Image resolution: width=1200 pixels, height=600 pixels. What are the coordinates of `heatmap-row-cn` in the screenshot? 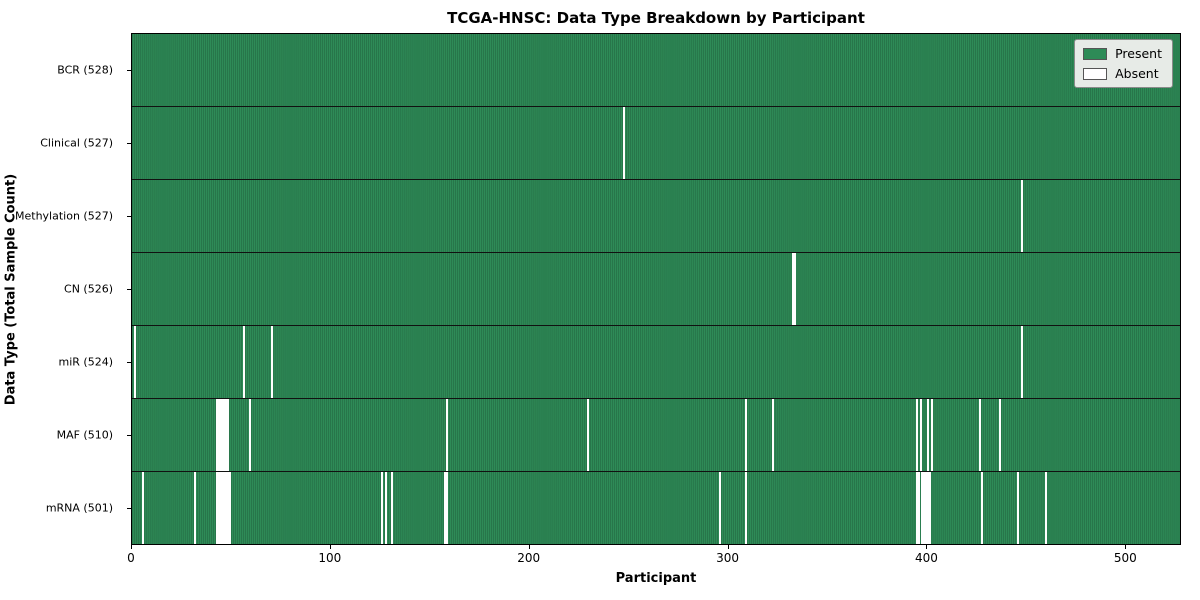 It's located at (656, 289).